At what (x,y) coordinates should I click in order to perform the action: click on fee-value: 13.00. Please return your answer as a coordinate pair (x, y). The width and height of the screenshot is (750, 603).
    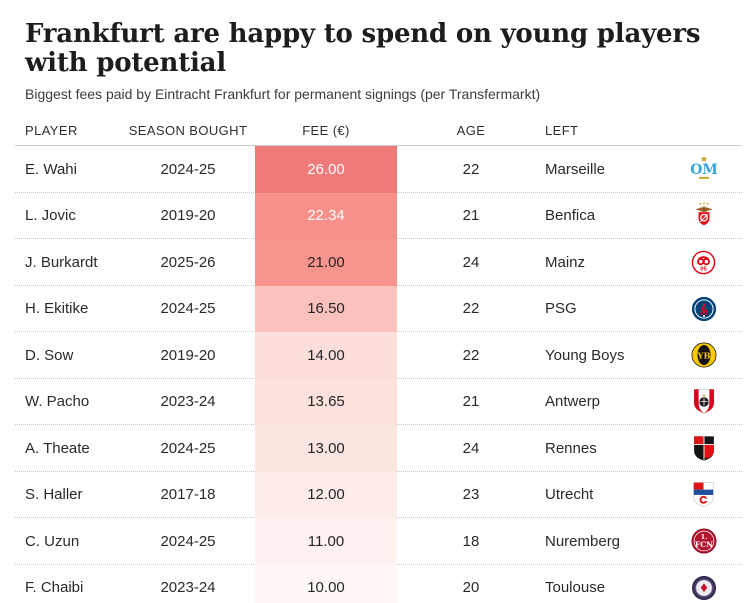
    Looking at the image, I should click on (326, 448).